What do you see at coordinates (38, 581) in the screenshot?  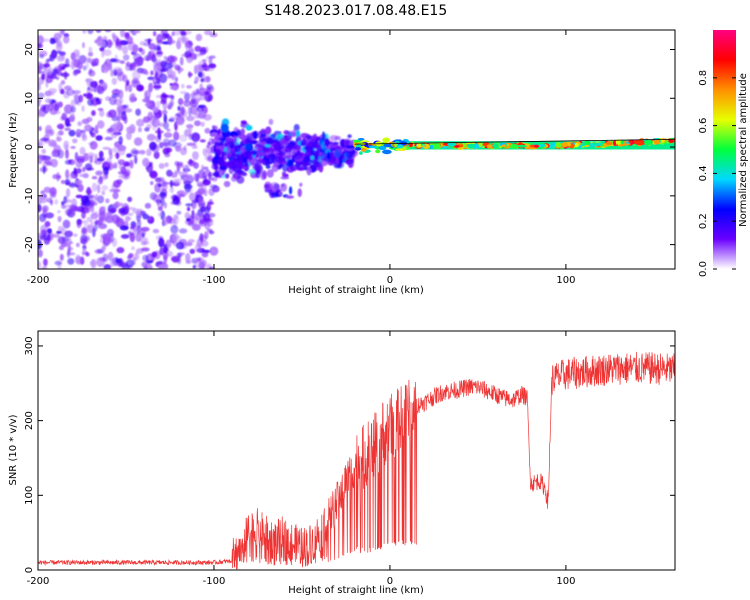 I see `x-tick-label: -200` at bounding box center [38, 581].